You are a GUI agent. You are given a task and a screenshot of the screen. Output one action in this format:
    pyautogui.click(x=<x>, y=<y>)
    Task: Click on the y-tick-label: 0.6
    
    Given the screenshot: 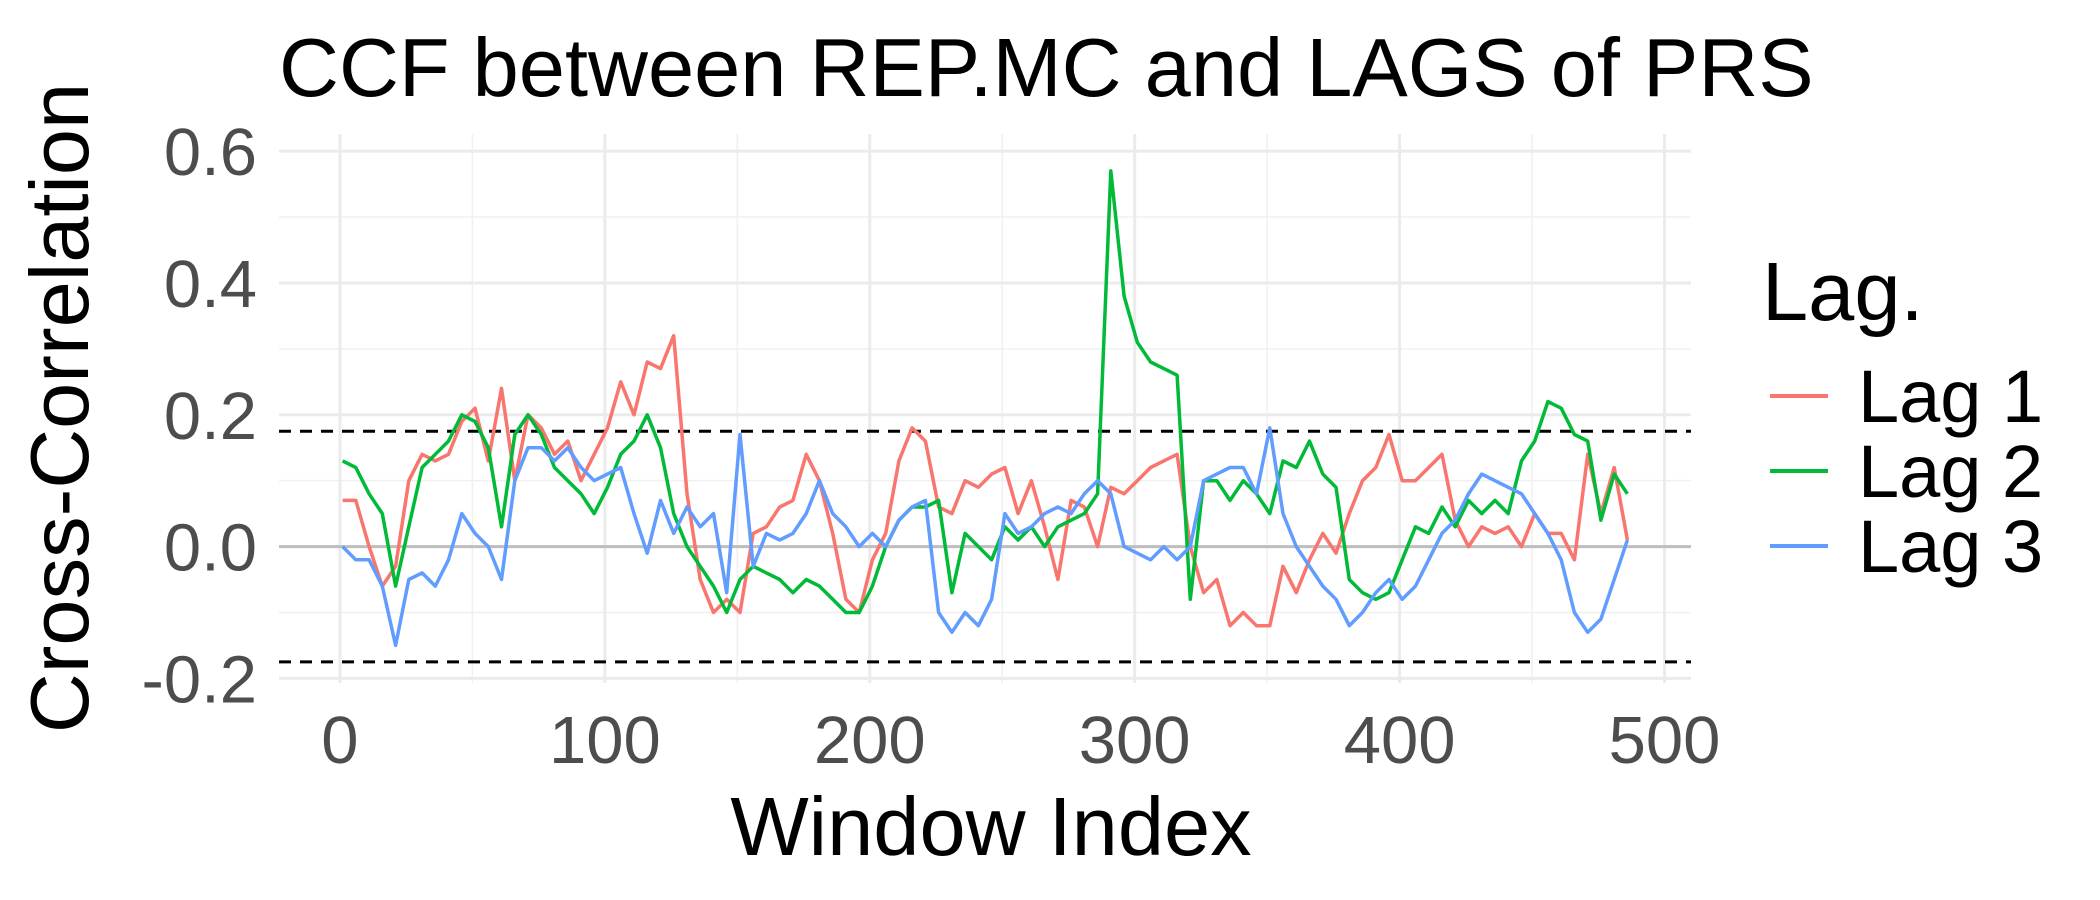 What is the action you would take?
    pyautogui.click(x=210, y=152)
    